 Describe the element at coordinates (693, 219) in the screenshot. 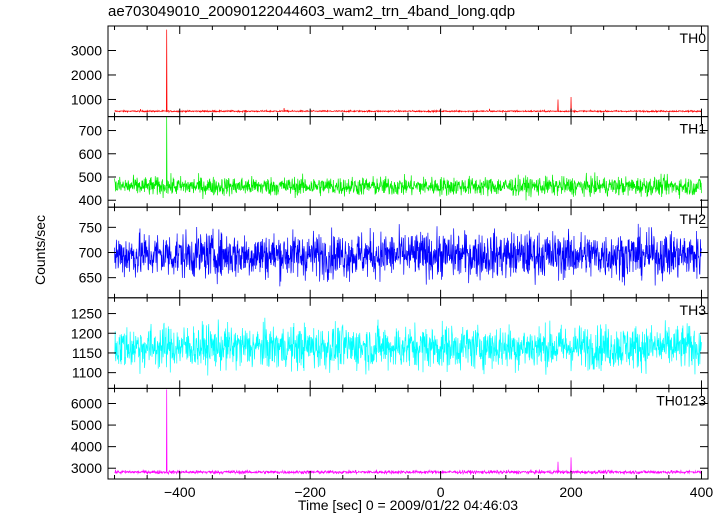

I see `legend-label-th2: TH2` at that location.